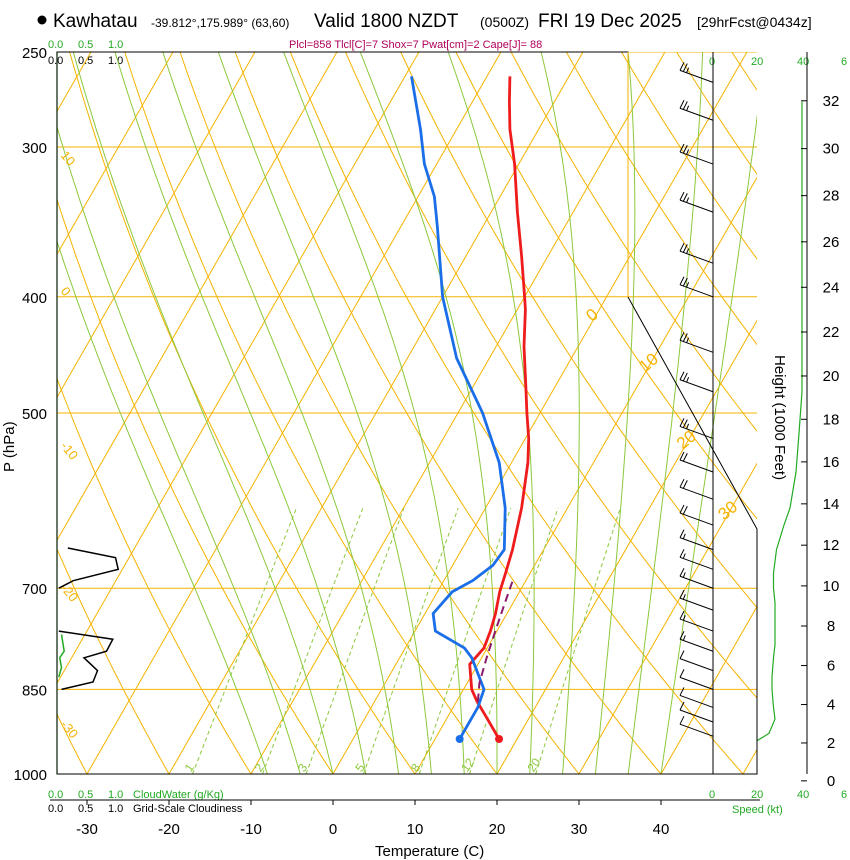 This screenshot has height=860, width=850. What do you see at coordinates (610, 21) in the screenshot?
I see `forecast-date: FRI 19 Dec 2025` at bounding box center [610, 21].